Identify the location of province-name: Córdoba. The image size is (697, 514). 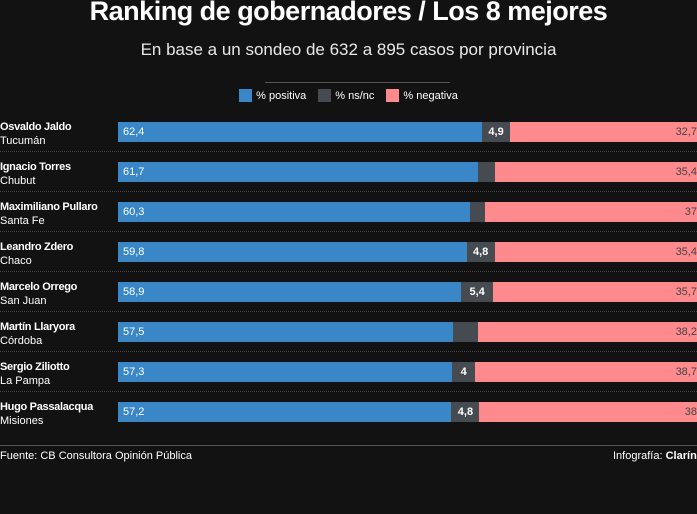
(21, 341).